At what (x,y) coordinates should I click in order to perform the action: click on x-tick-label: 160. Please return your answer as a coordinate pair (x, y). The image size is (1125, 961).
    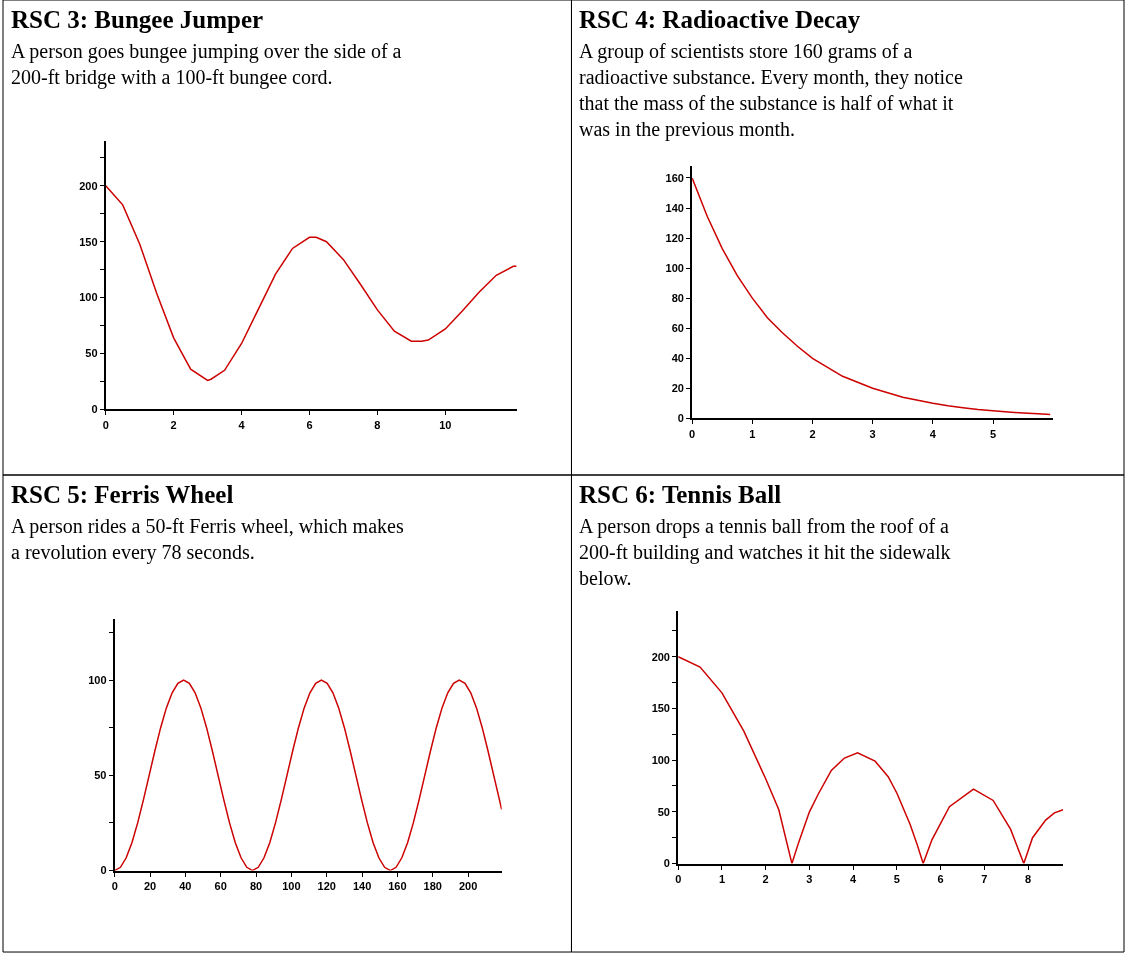
    Looking at the image, I should click on (397, 885).